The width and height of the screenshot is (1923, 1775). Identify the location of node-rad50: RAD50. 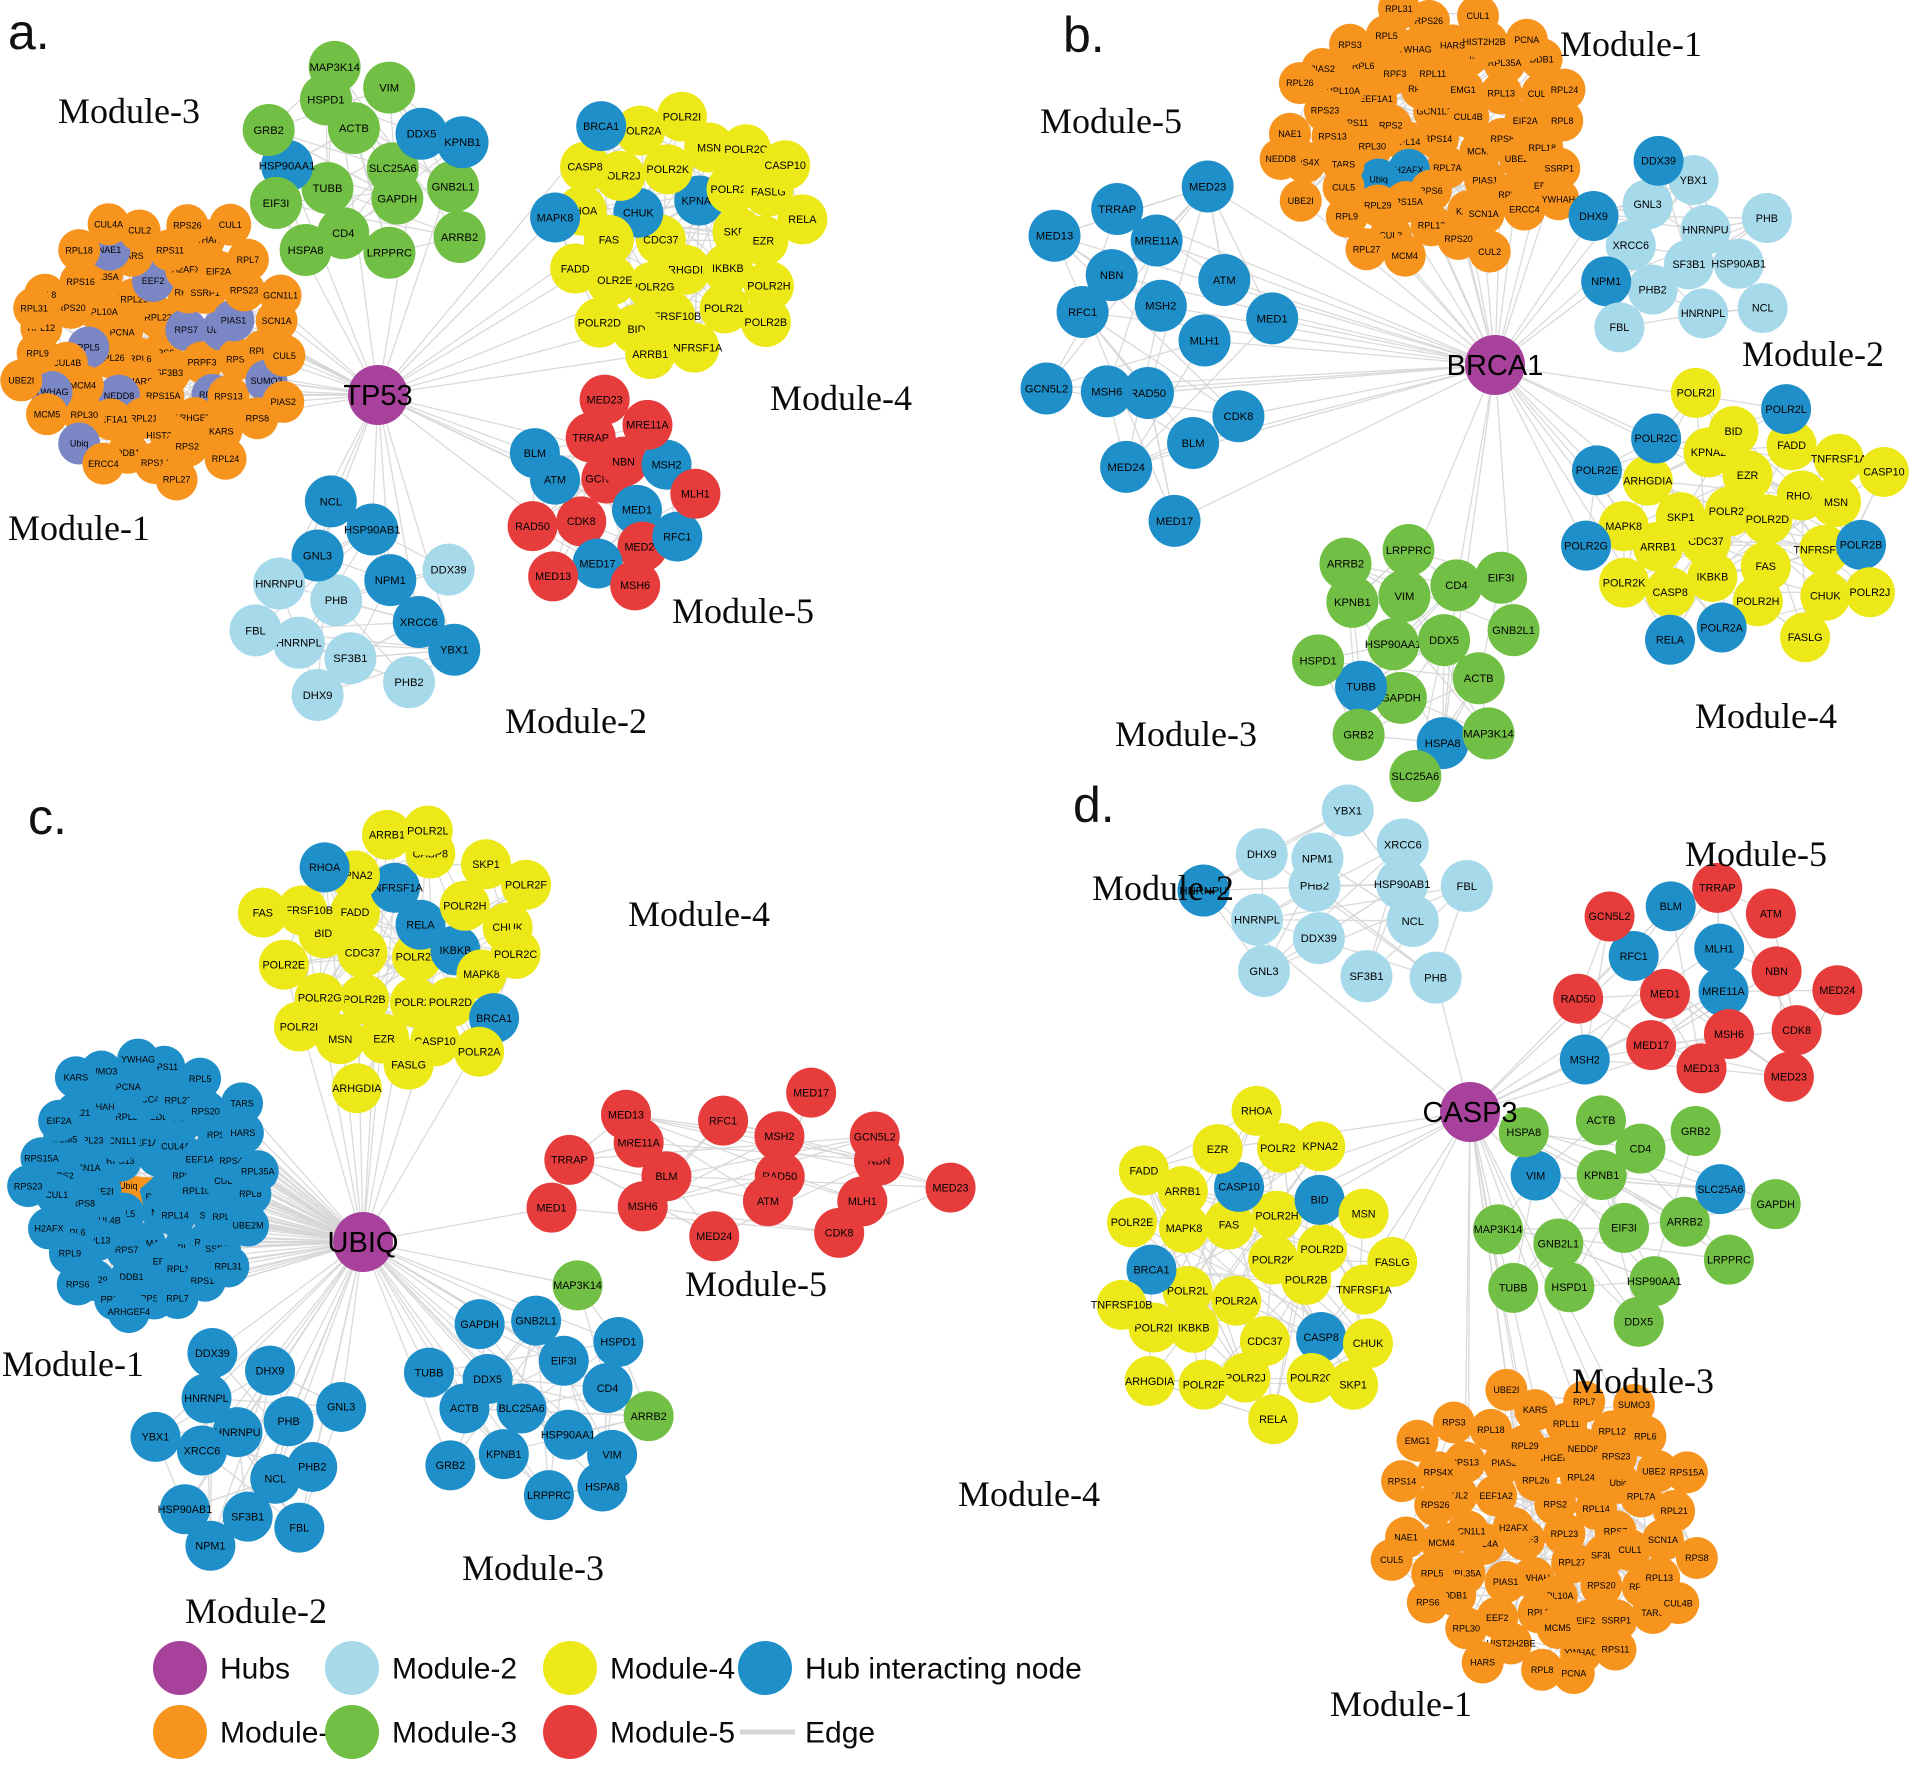
(1578, 998).